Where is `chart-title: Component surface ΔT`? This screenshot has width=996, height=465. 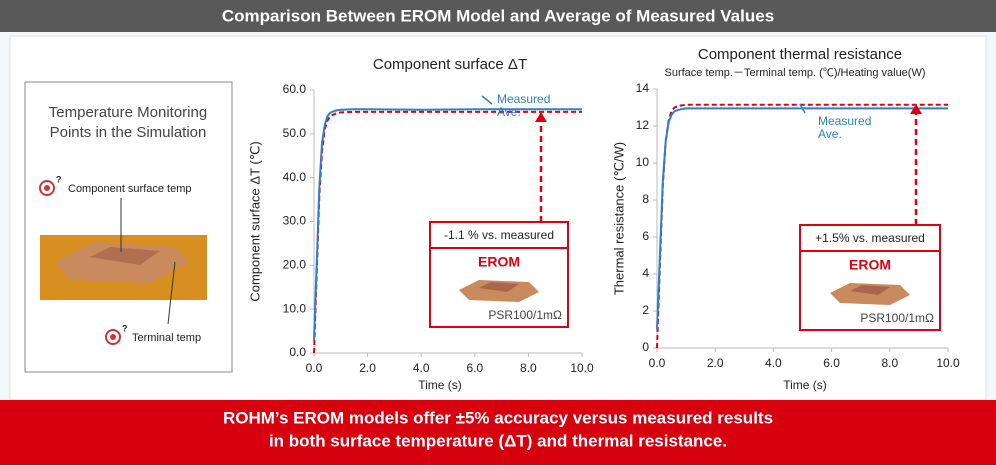
chart-title: Component surface ΔT is located at coordinates (450, 64).